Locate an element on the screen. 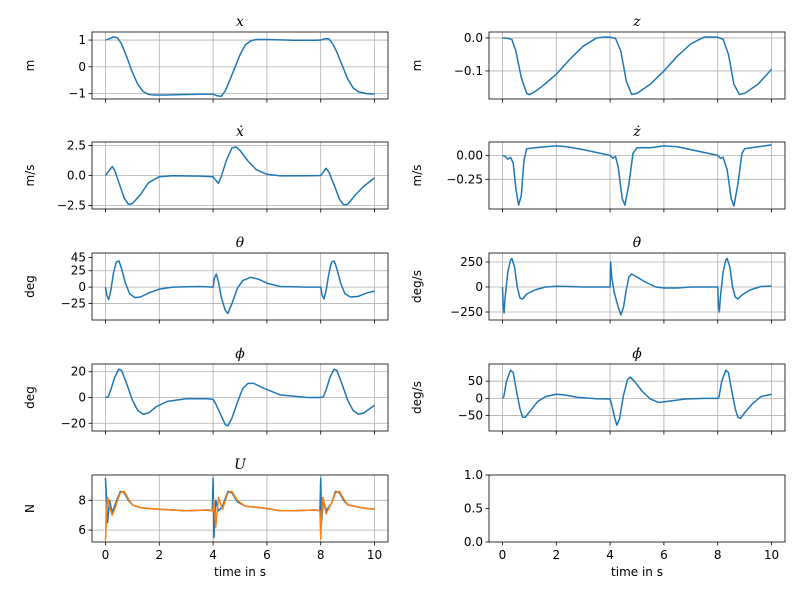  y-tick-label: 0.00 is located at coordinates (469, 155).